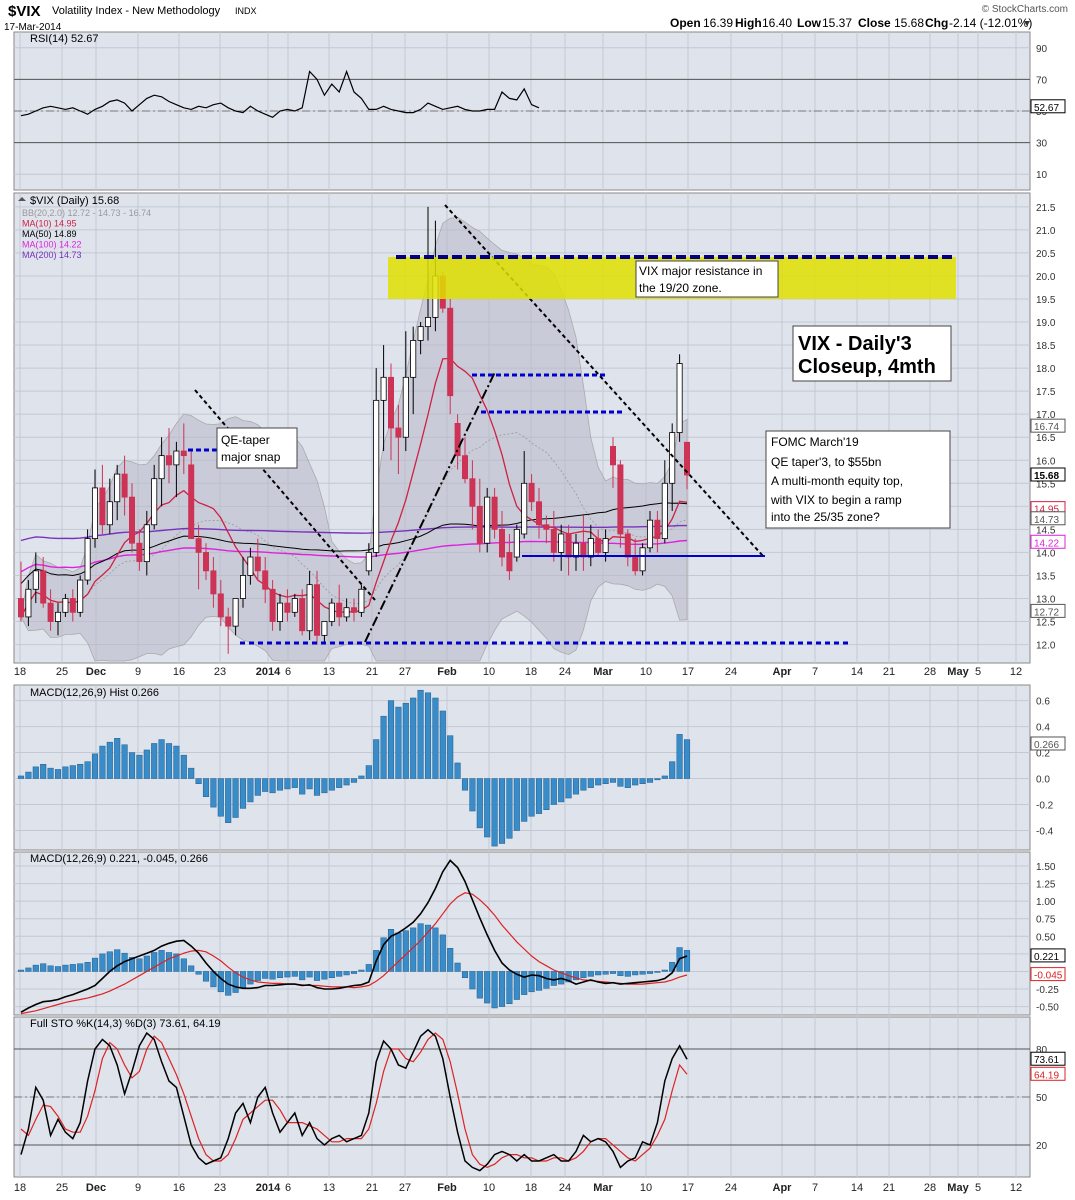 The image size is (1075, 1200). I want to click on uptrend-line, so click(430, 507).